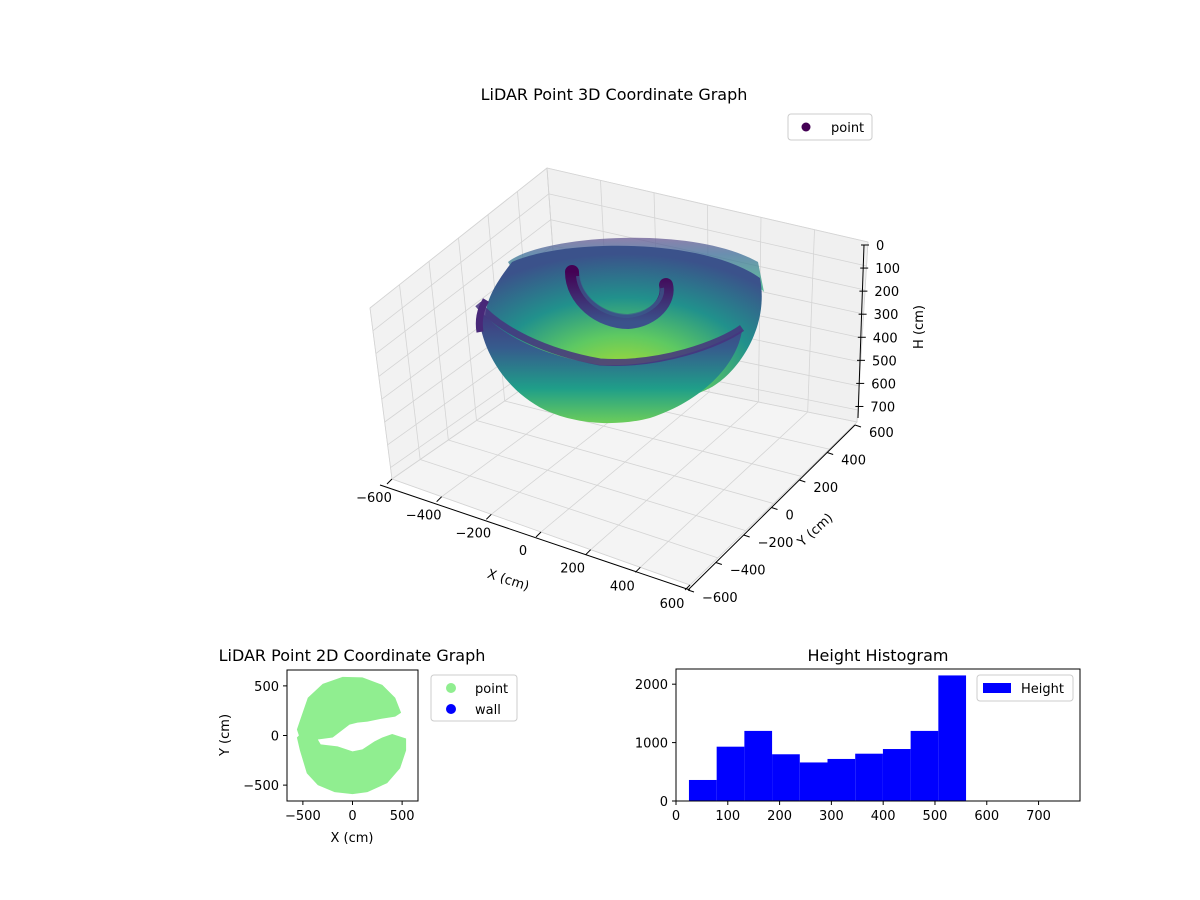 The width and height of the screenshot is (1200, 900). What do you see at coordinates (779, 816) in the screenshot?
I see `x-tick-label-hist: 200` at bounding box center [779, 816].